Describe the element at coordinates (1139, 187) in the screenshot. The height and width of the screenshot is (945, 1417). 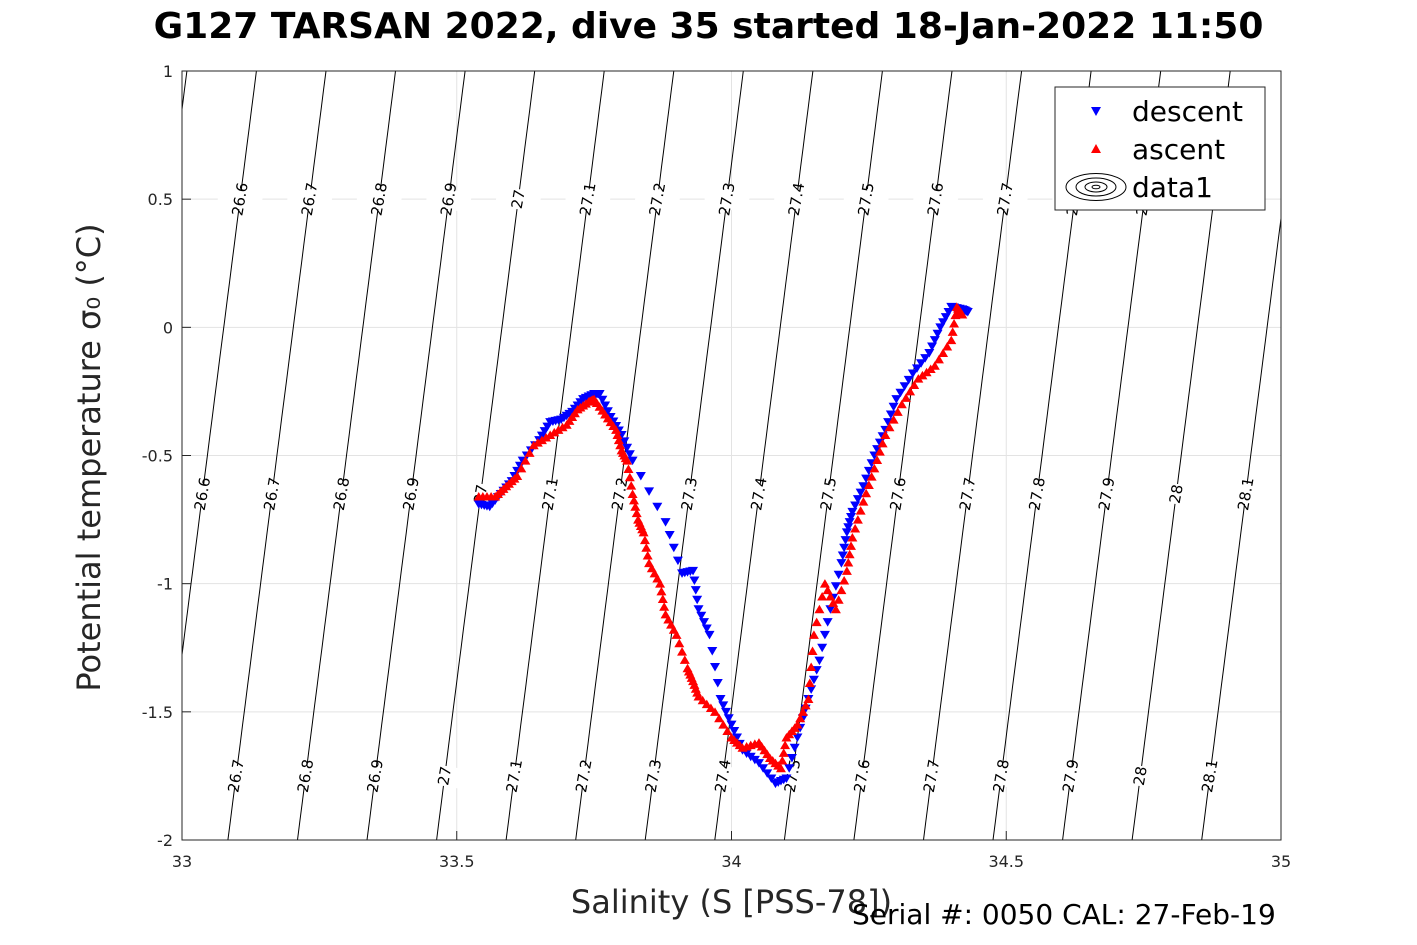
I see `legend-entry-data1: data1` at that location.